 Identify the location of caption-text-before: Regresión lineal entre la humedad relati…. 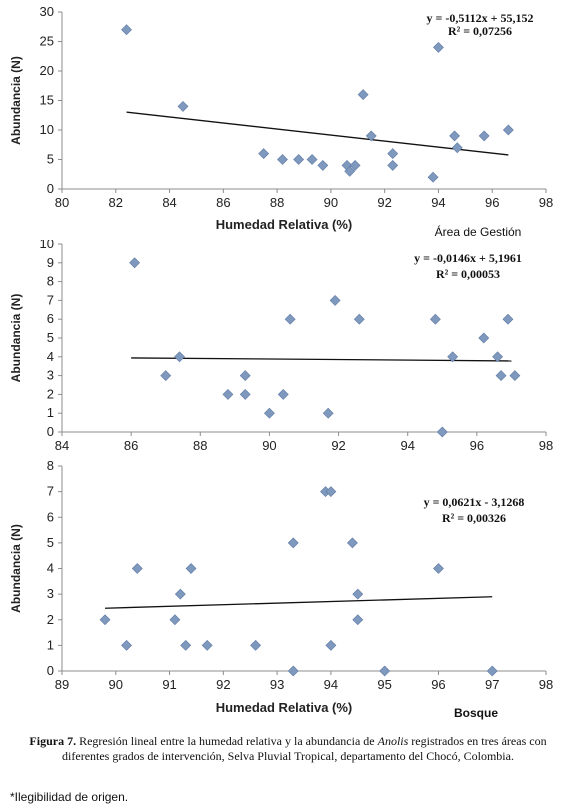
(227, 741).